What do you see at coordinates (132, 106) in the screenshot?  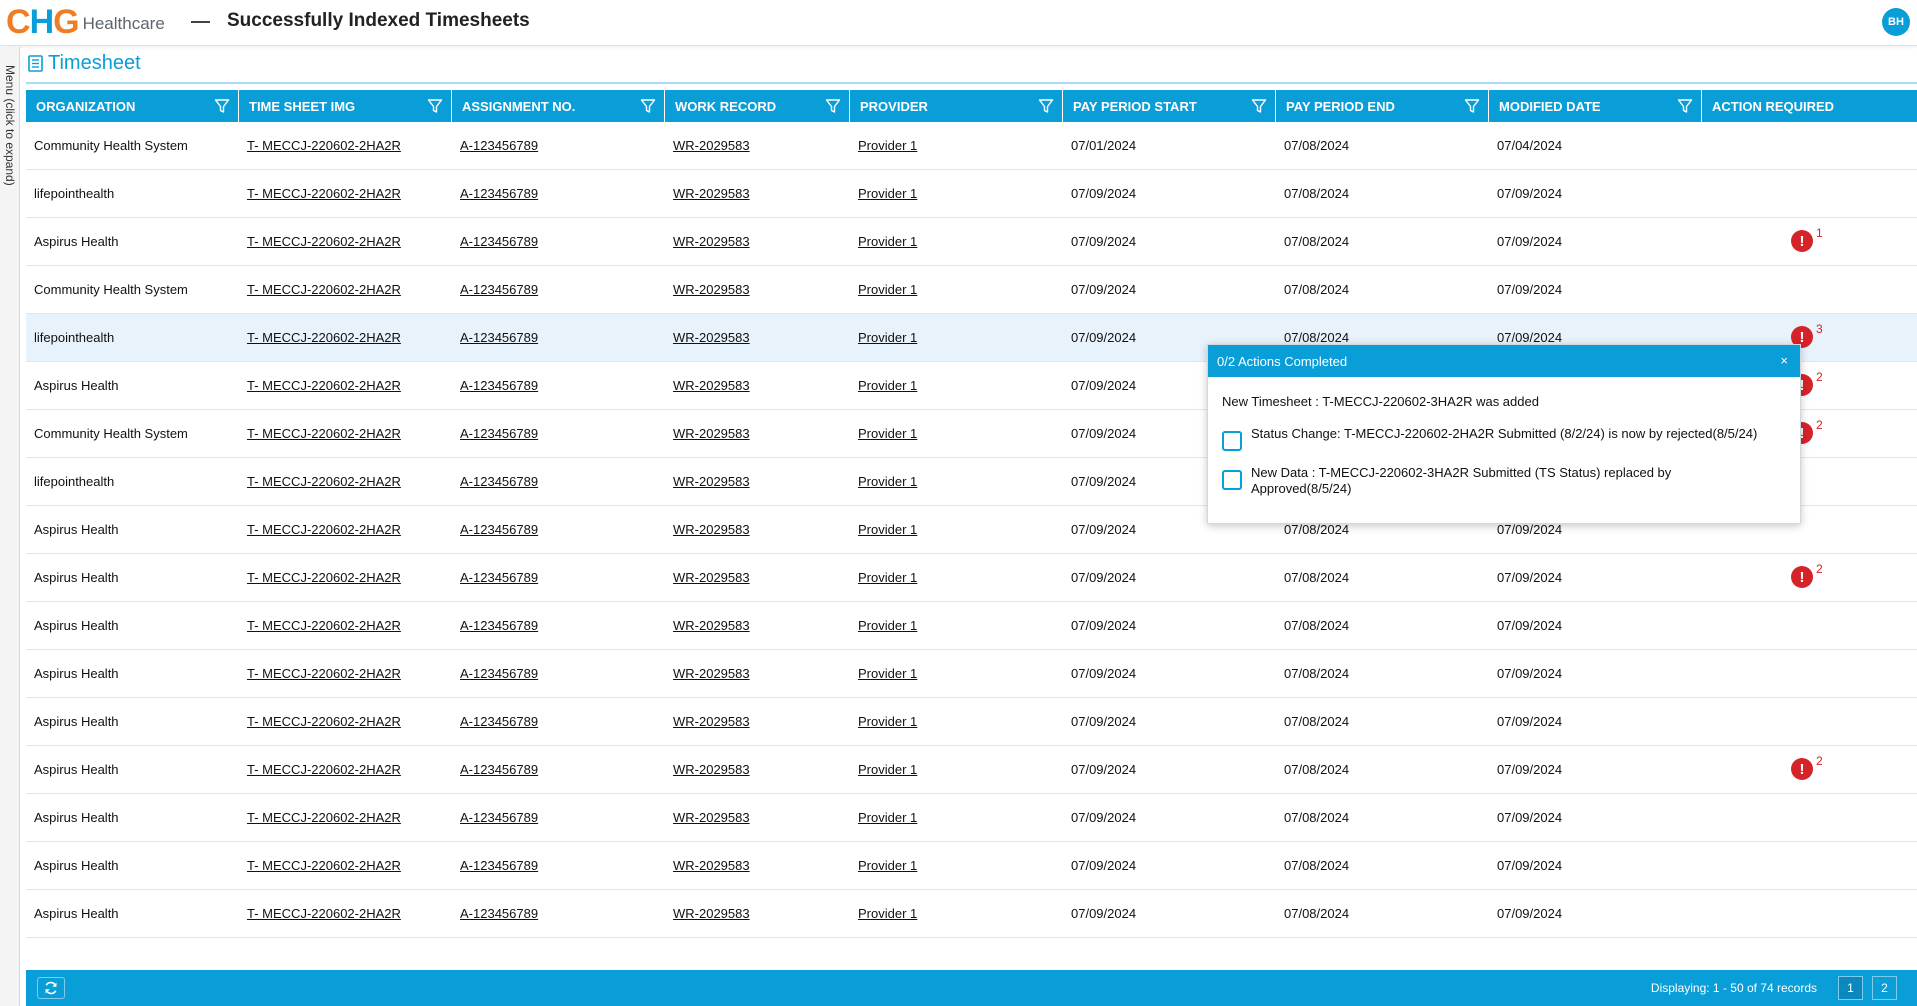 I see `column-header-organization: ORGANIZATION` at bounding box center [132, 106].